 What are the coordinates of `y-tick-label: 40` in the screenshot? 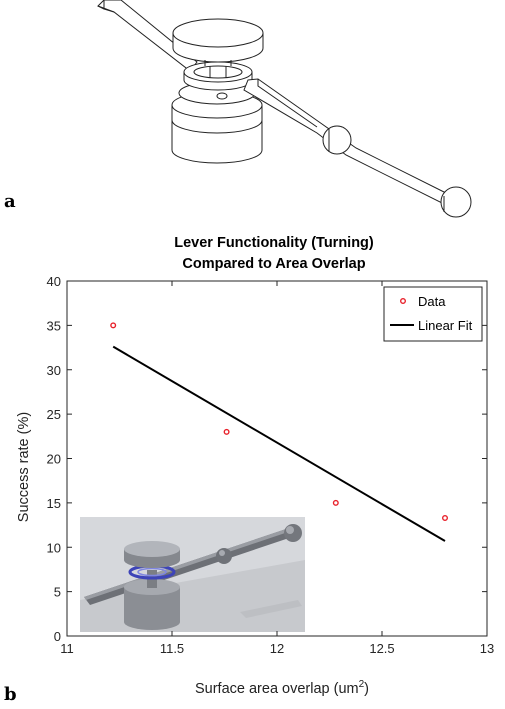 It's located at (54, 281).